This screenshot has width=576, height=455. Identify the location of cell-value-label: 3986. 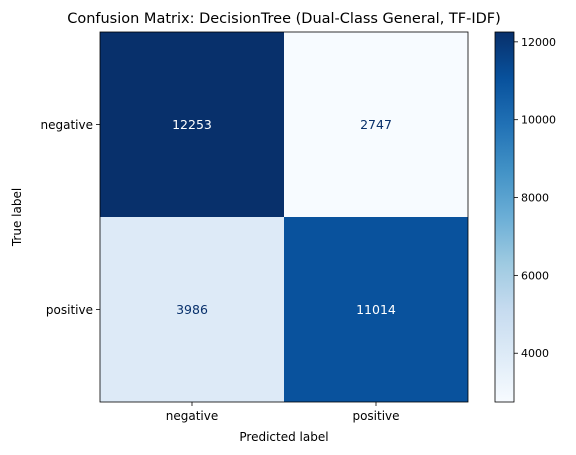
(192, 309).